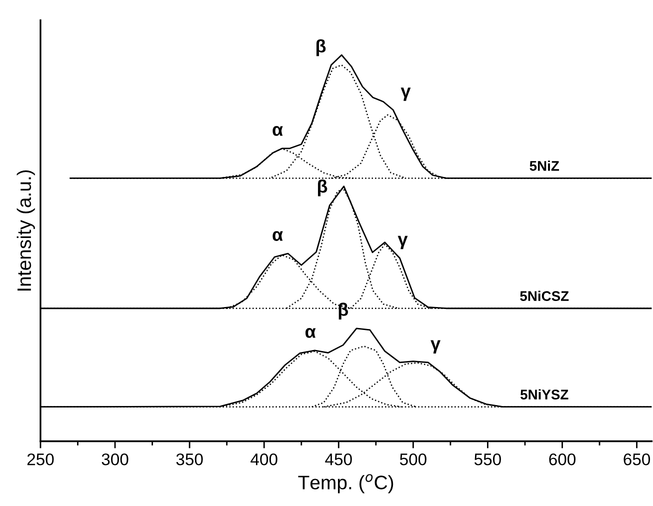  What do you see at coordinates (544, 394) in the screenshot?
I see `series-label: 5NiYSZ` at bounding box center [544, 394].